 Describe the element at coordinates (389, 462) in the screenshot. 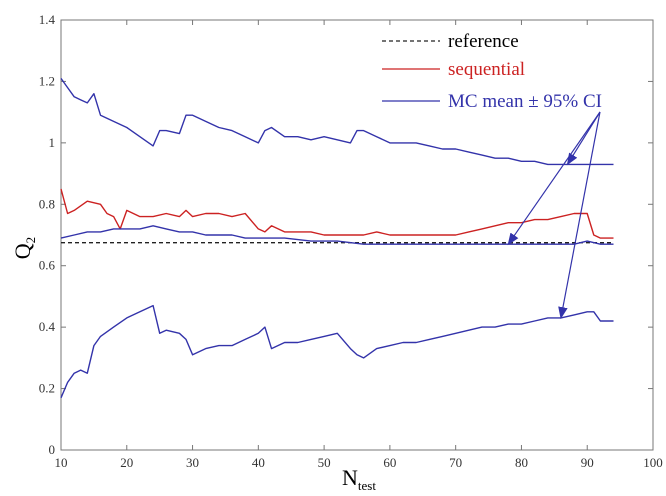

I see `x-tick-label: 60` at that location.